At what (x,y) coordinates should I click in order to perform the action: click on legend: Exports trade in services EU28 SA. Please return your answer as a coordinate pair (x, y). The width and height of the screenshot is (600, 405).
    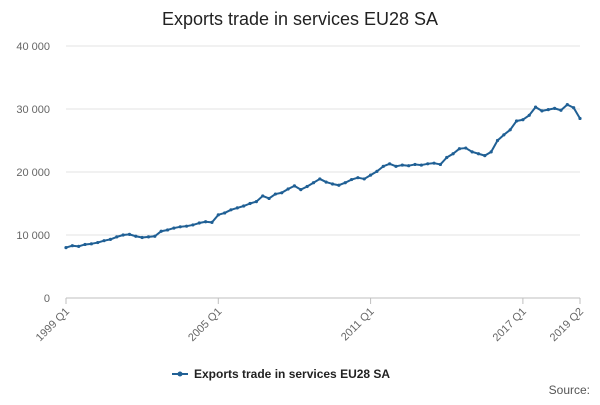
    Looking at the image, I should click on (281, 374).